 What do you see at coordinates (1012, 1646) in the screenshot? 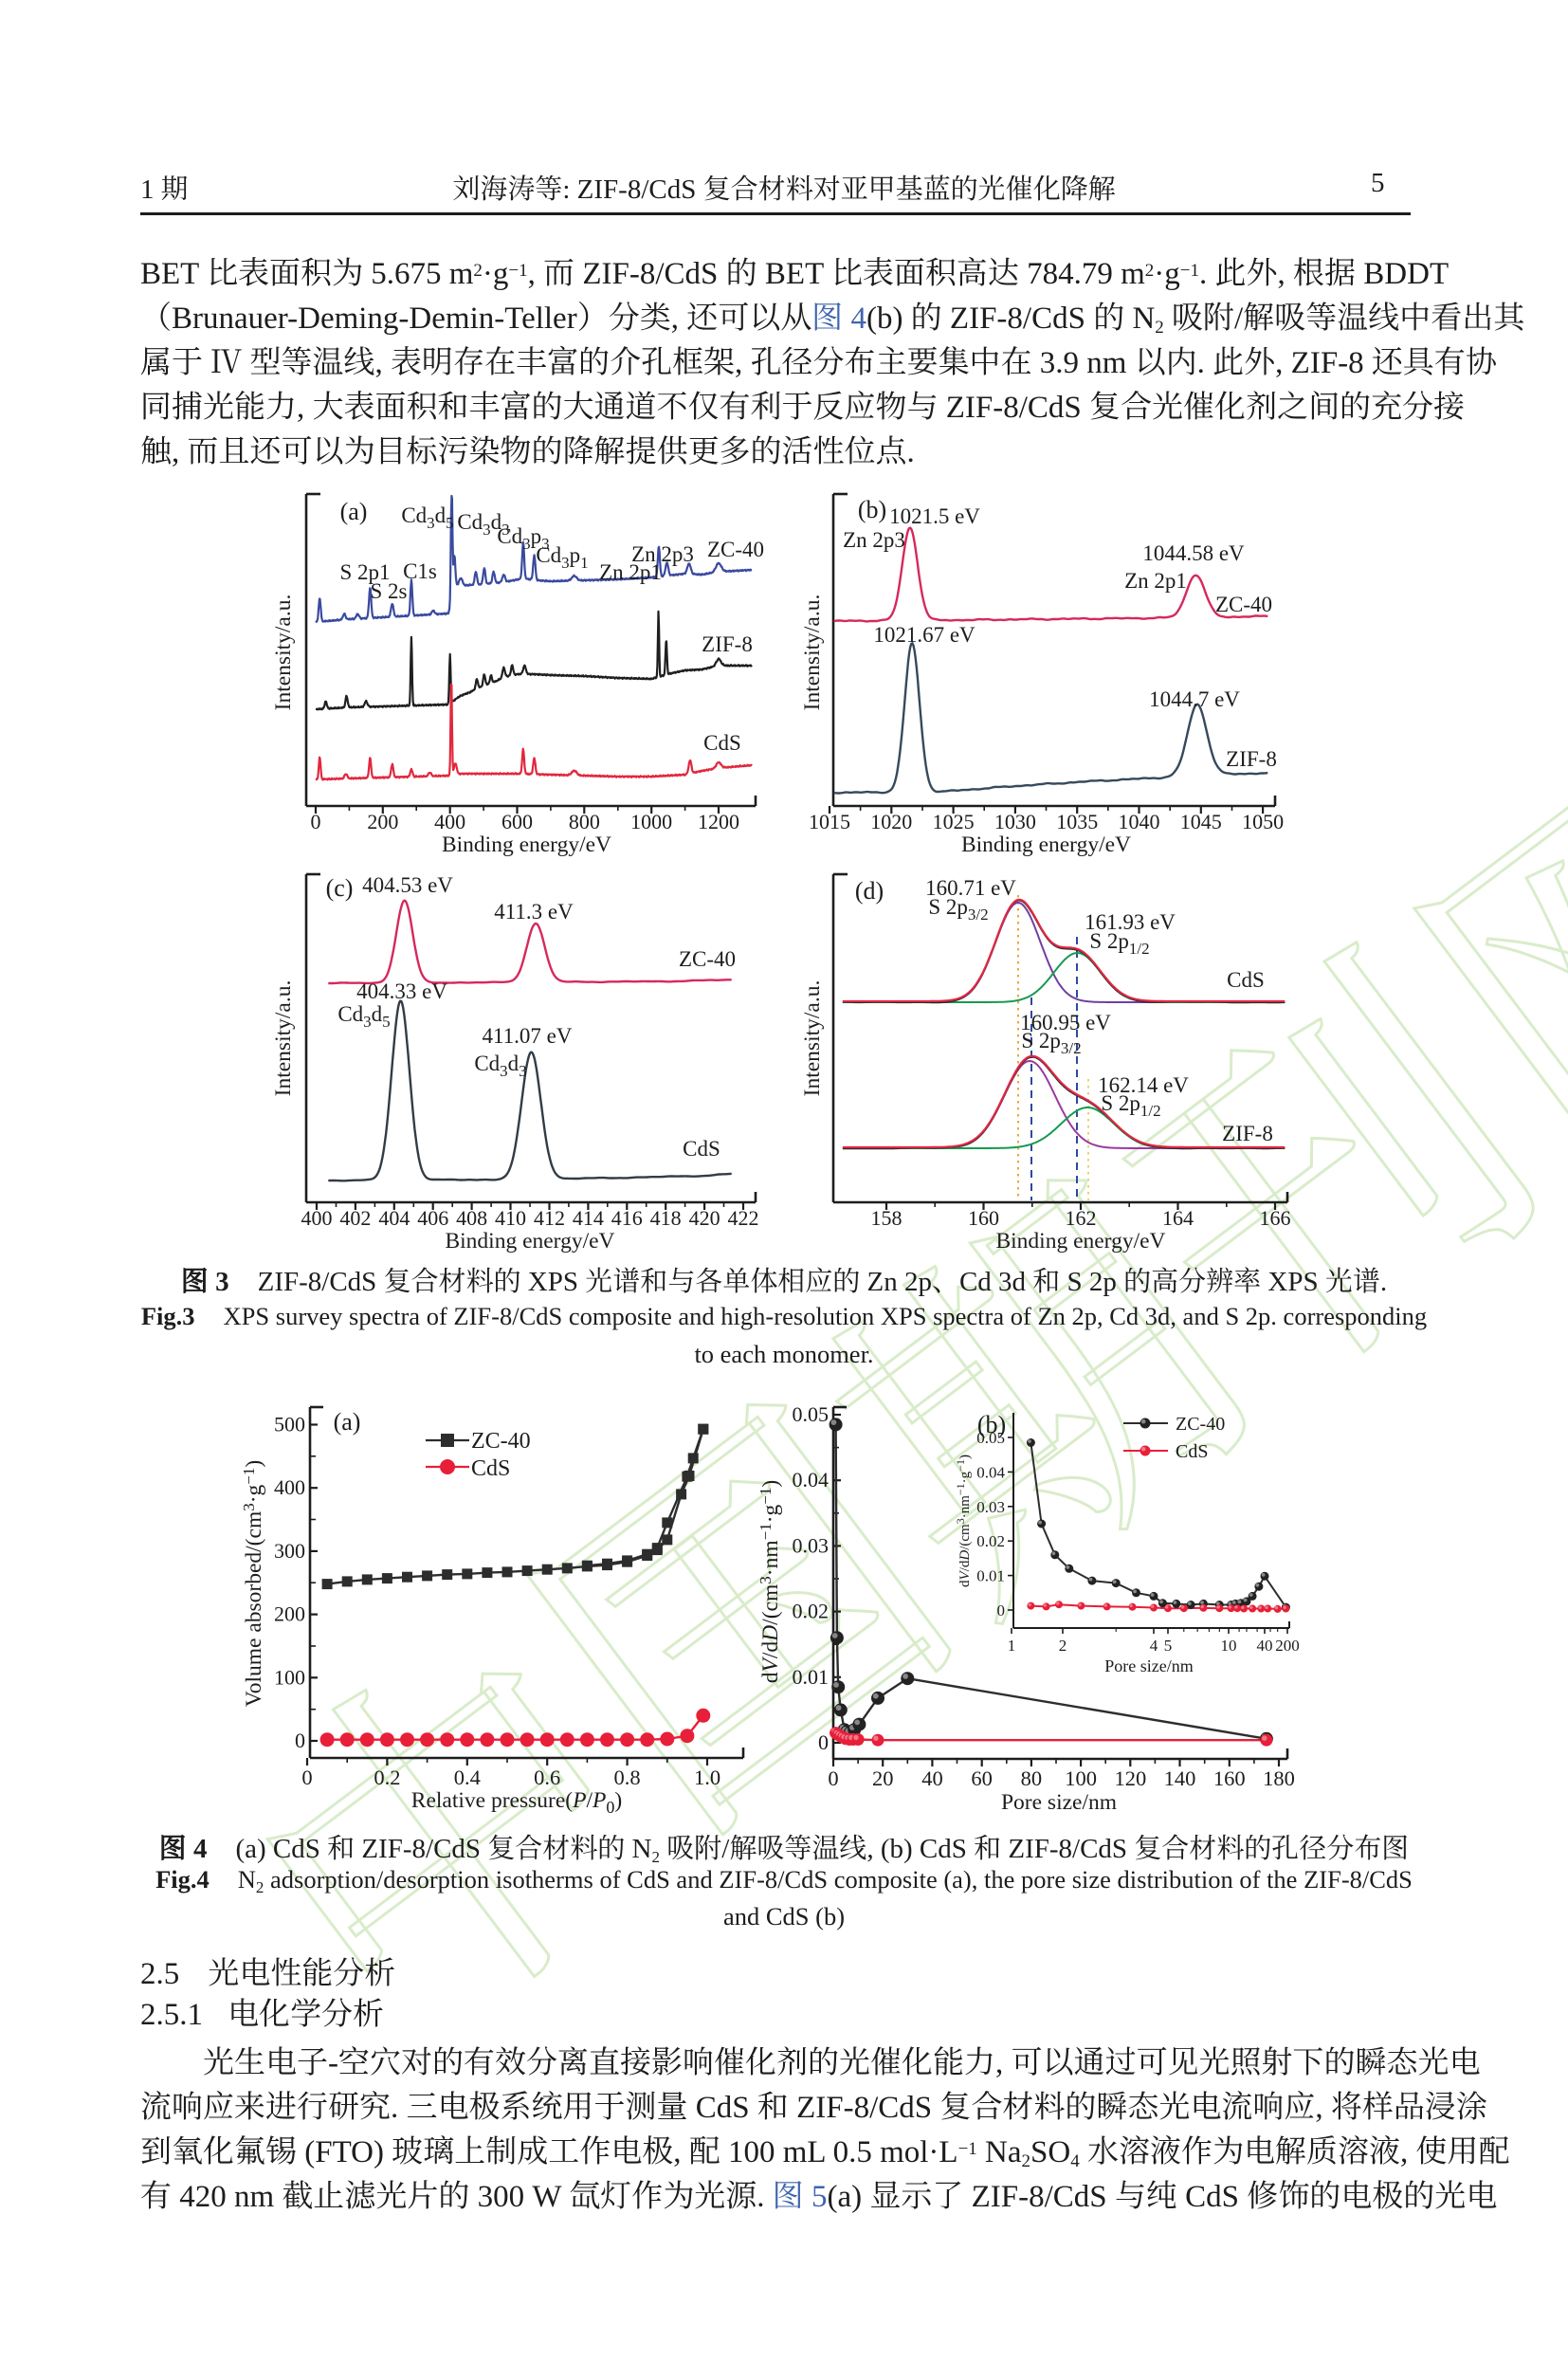
I see `svg-text: 1` at bounding box center [1012, 1646].